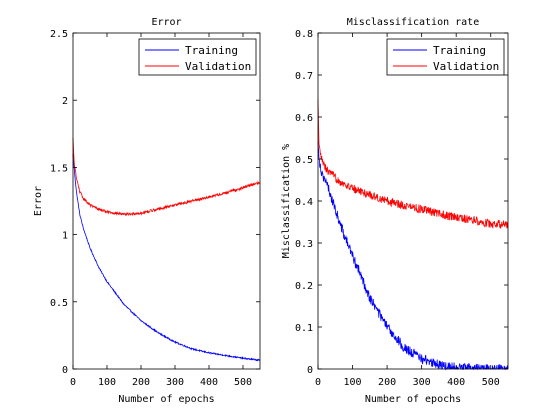  What do you see at coordinates (38, 201) in the screenshot?
I see `y-axis-label: Error` at bounding box center [38, 201].